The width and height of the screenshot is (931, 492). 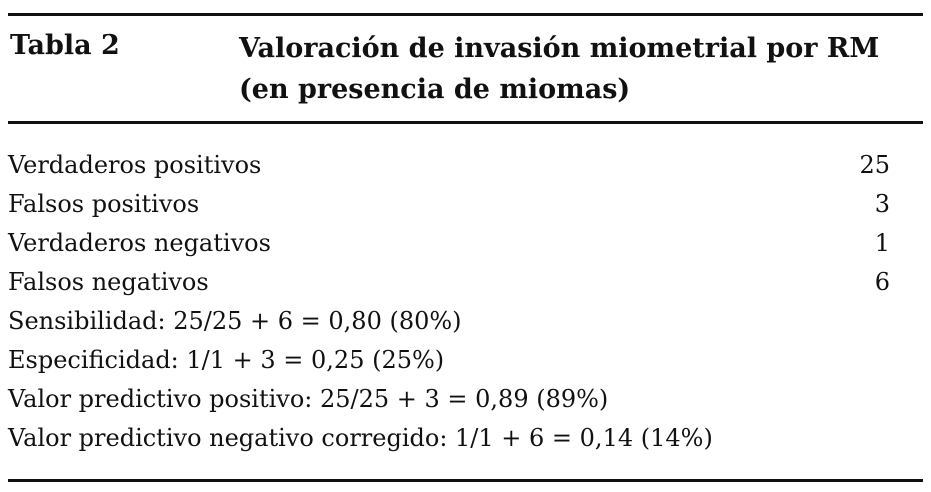 I want to click on top-rule, so click(x=465, y=14).